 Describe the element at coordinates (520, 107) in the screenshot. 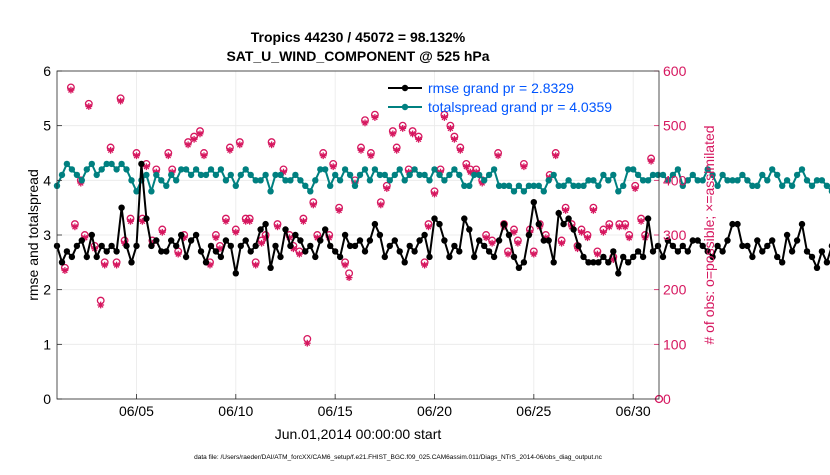

I see `legend-label-spread: totalspread grand pr = 4.0359` at that location.